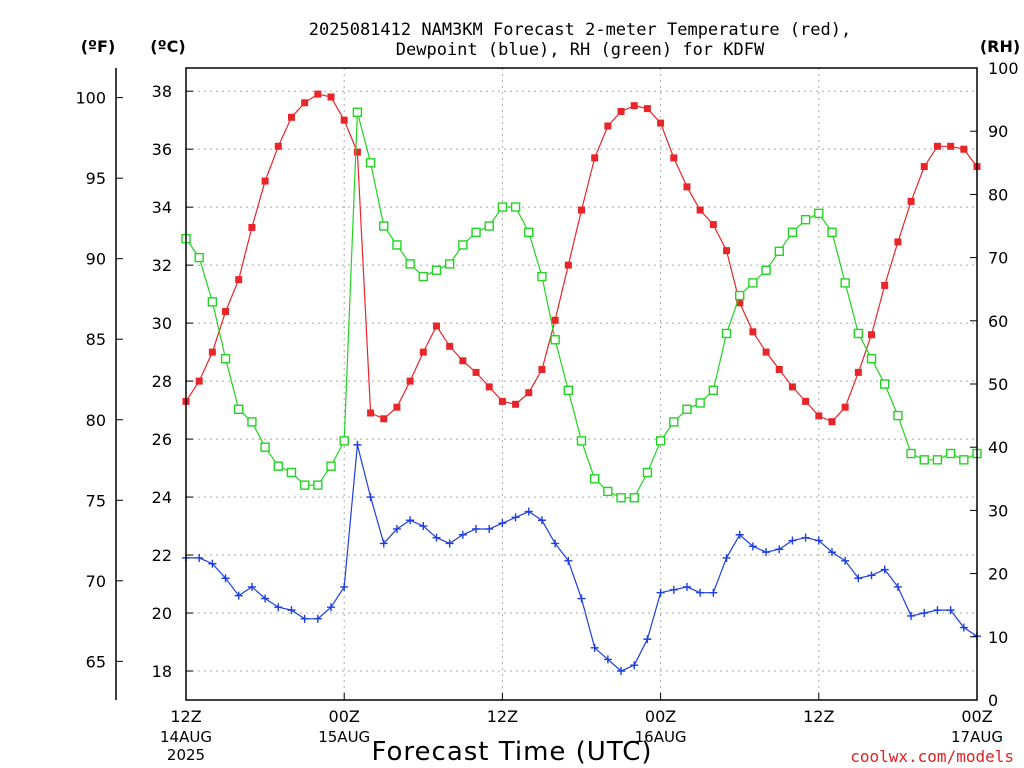  I want to click on fahrenheit-tick-label: 65, so click(96, 661).